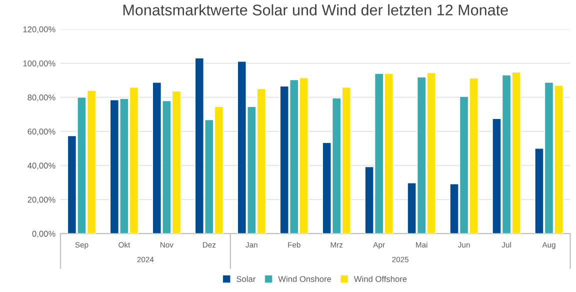 Image resolution: width=576 pixels, height=292 pixels. Describe the element at coordinates (42, 200) in the screenshot. I see `y-tick-label: 20,00%` at that location.